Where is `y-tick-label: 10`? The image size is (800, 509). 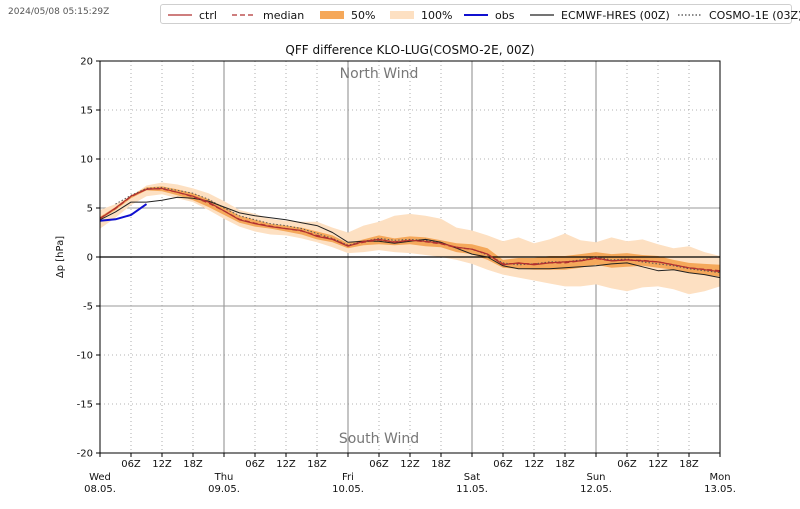 y-tick-label: 10 is located at coordinates (86, 160).